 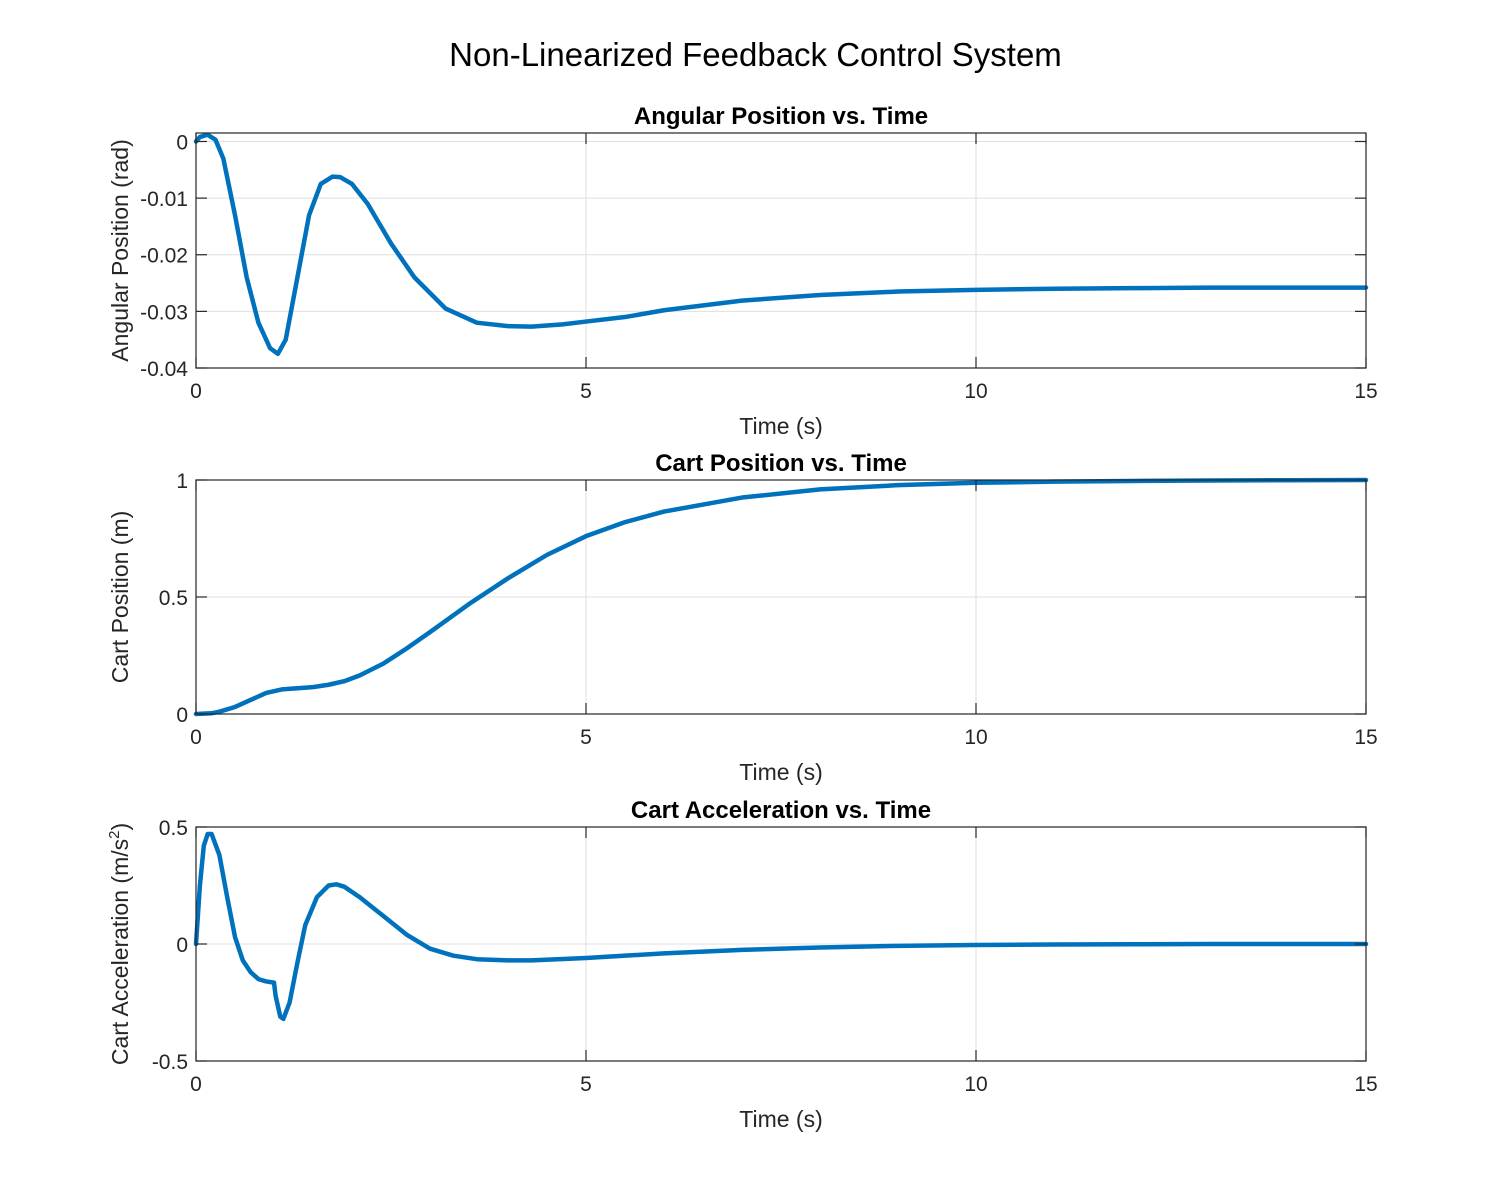 I want to click on axes-title: Cart Acceleration vs. Time, so click(x=781, y=810).